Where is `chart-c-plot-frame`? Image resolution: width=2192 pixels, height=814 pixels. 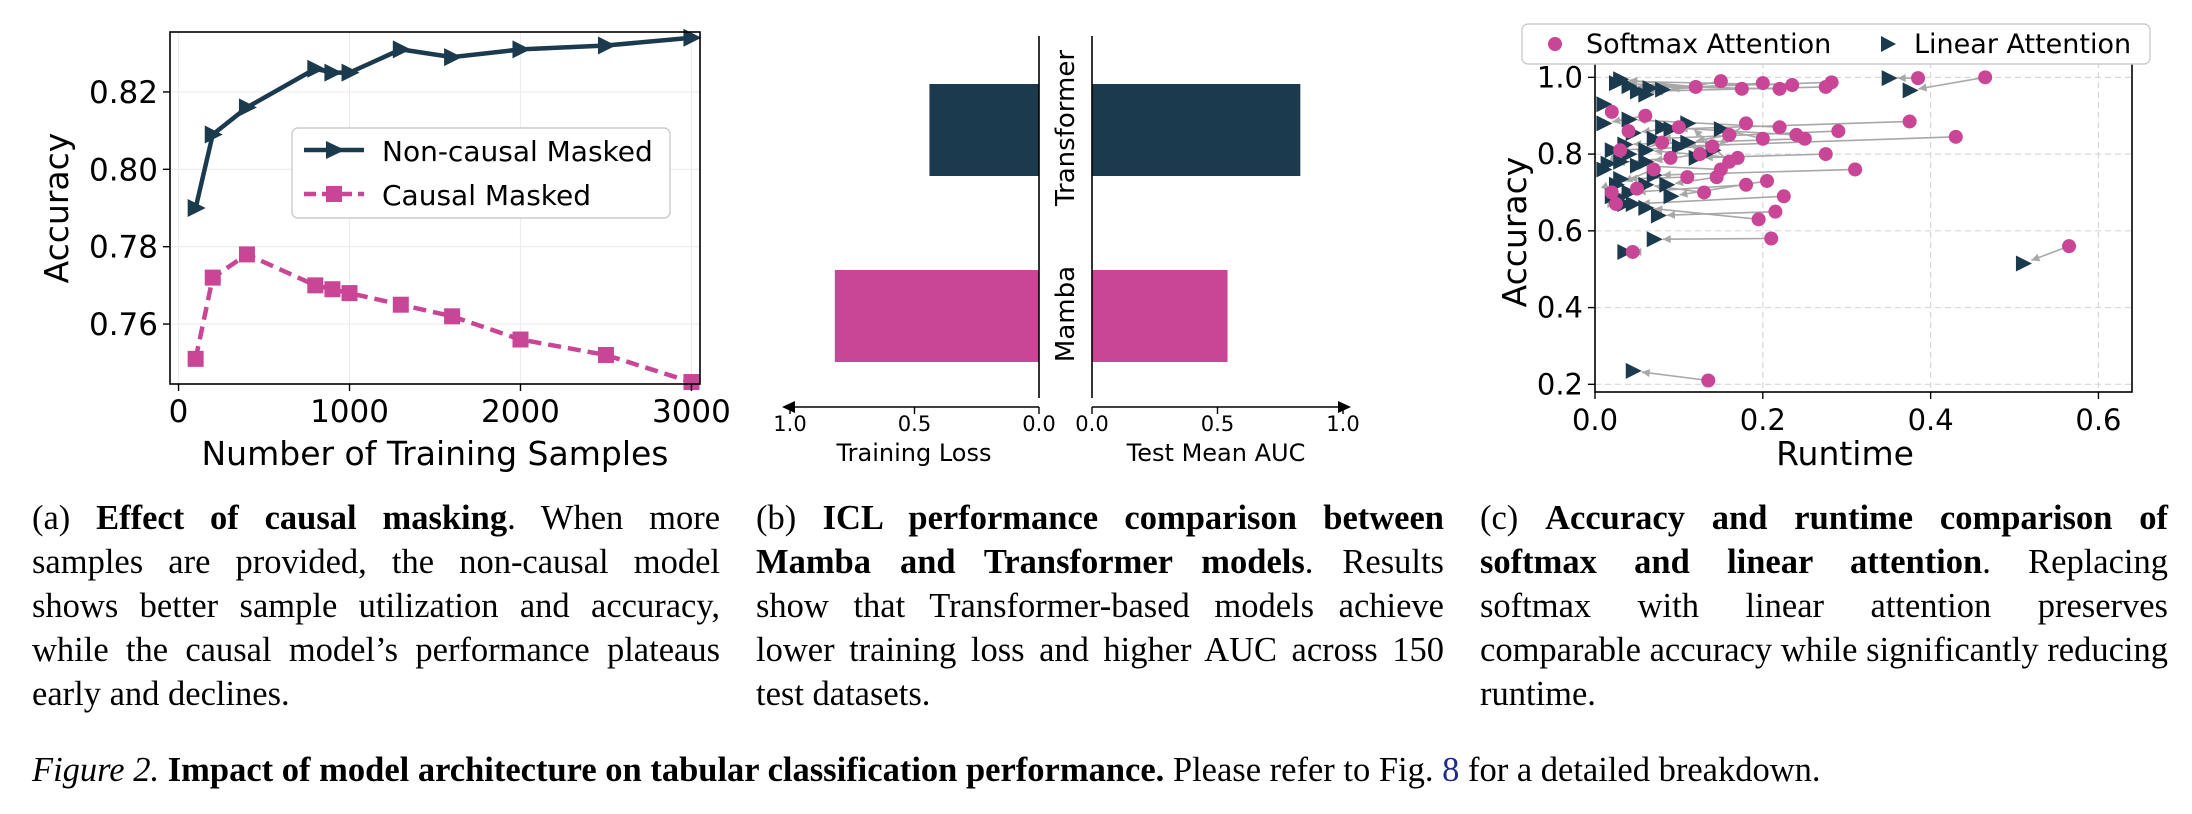
chart-c-plot-frame is located at coordinates (1863, 227).